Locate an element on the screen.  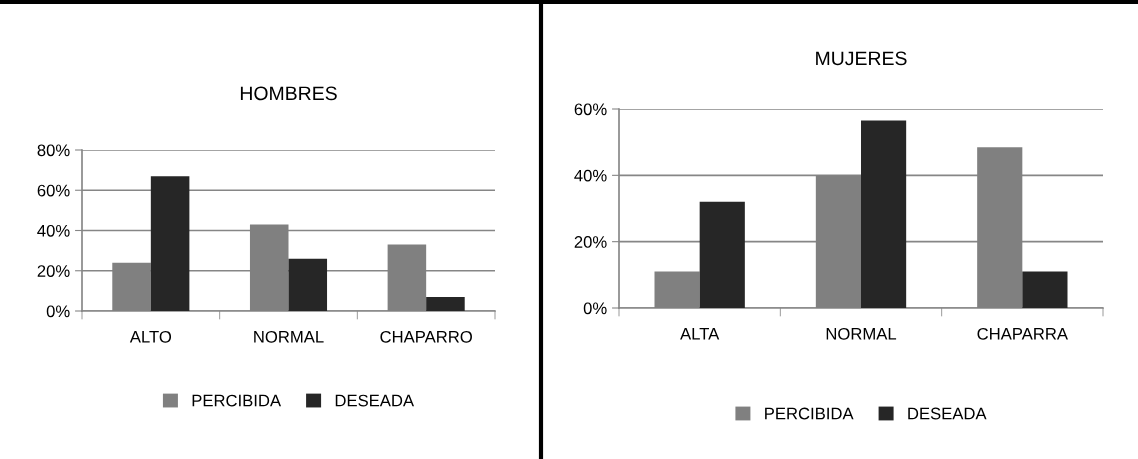
x-tick-label: CHAPARRO is located at coordinates (426, 336).